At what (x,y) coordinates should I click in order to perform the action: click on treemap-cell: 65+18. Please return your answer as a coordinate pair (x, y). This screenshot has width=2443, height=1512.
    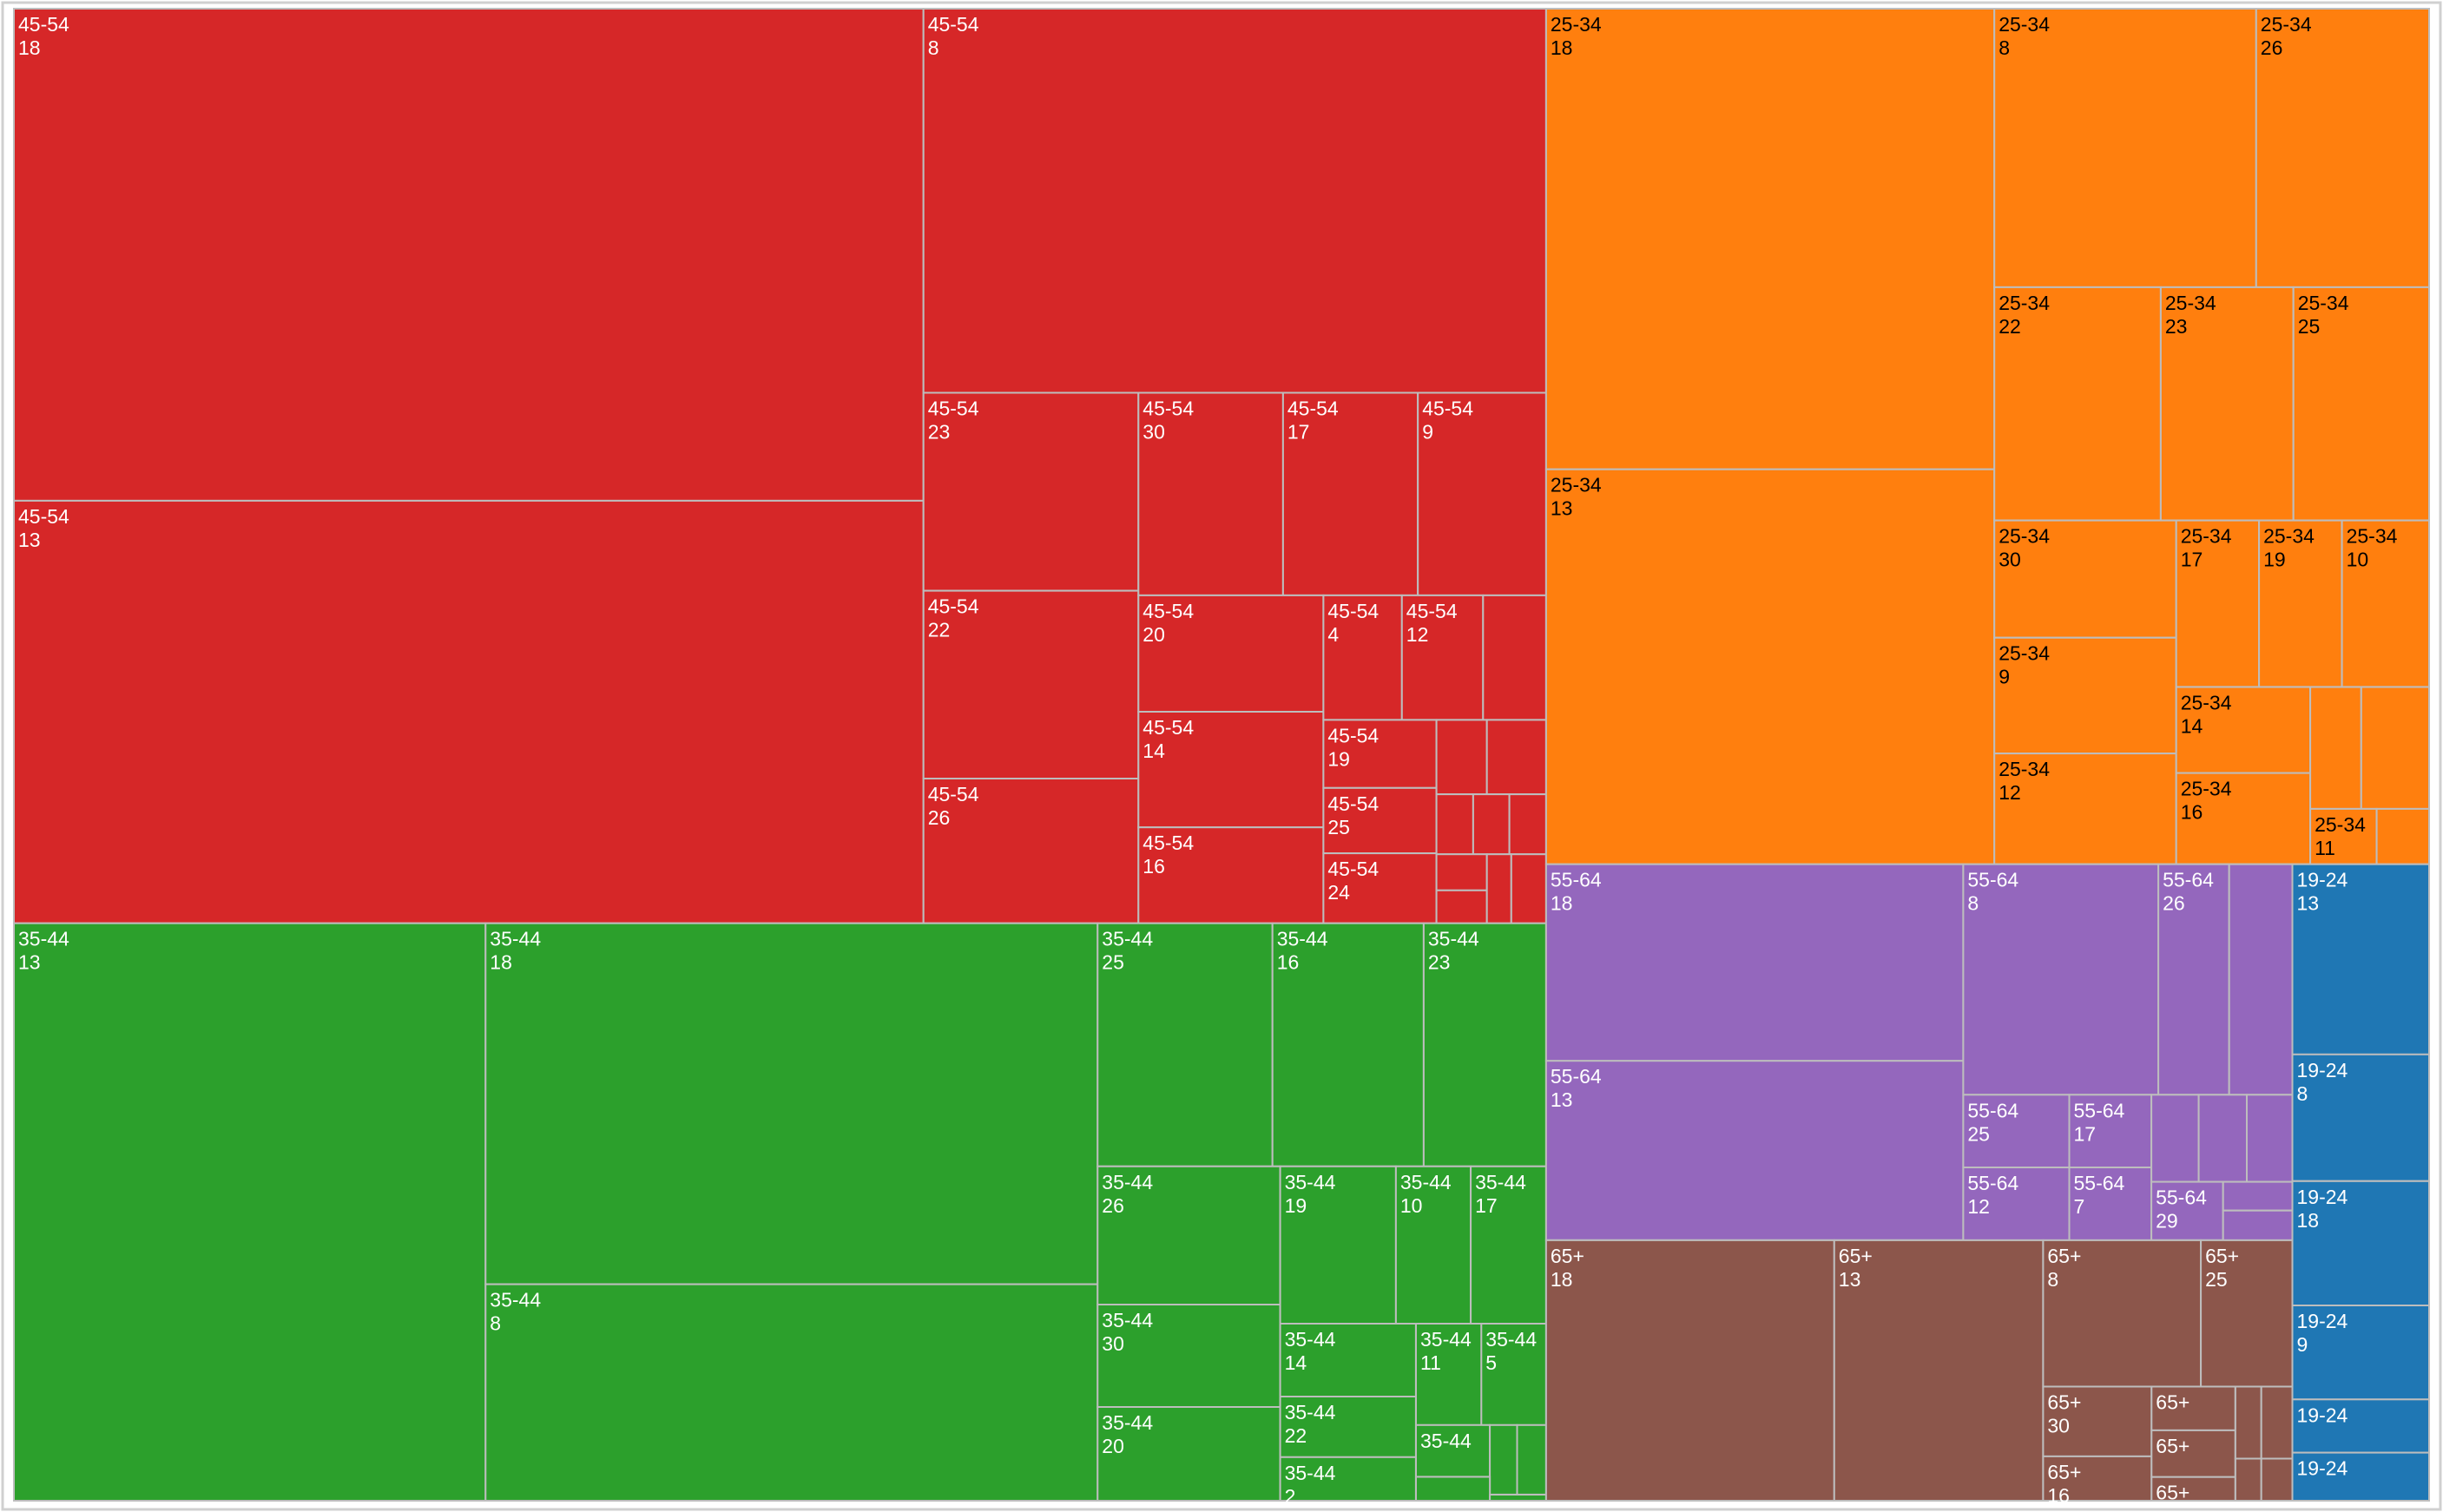
    Looking at the image, I should click on (1689, 1370).